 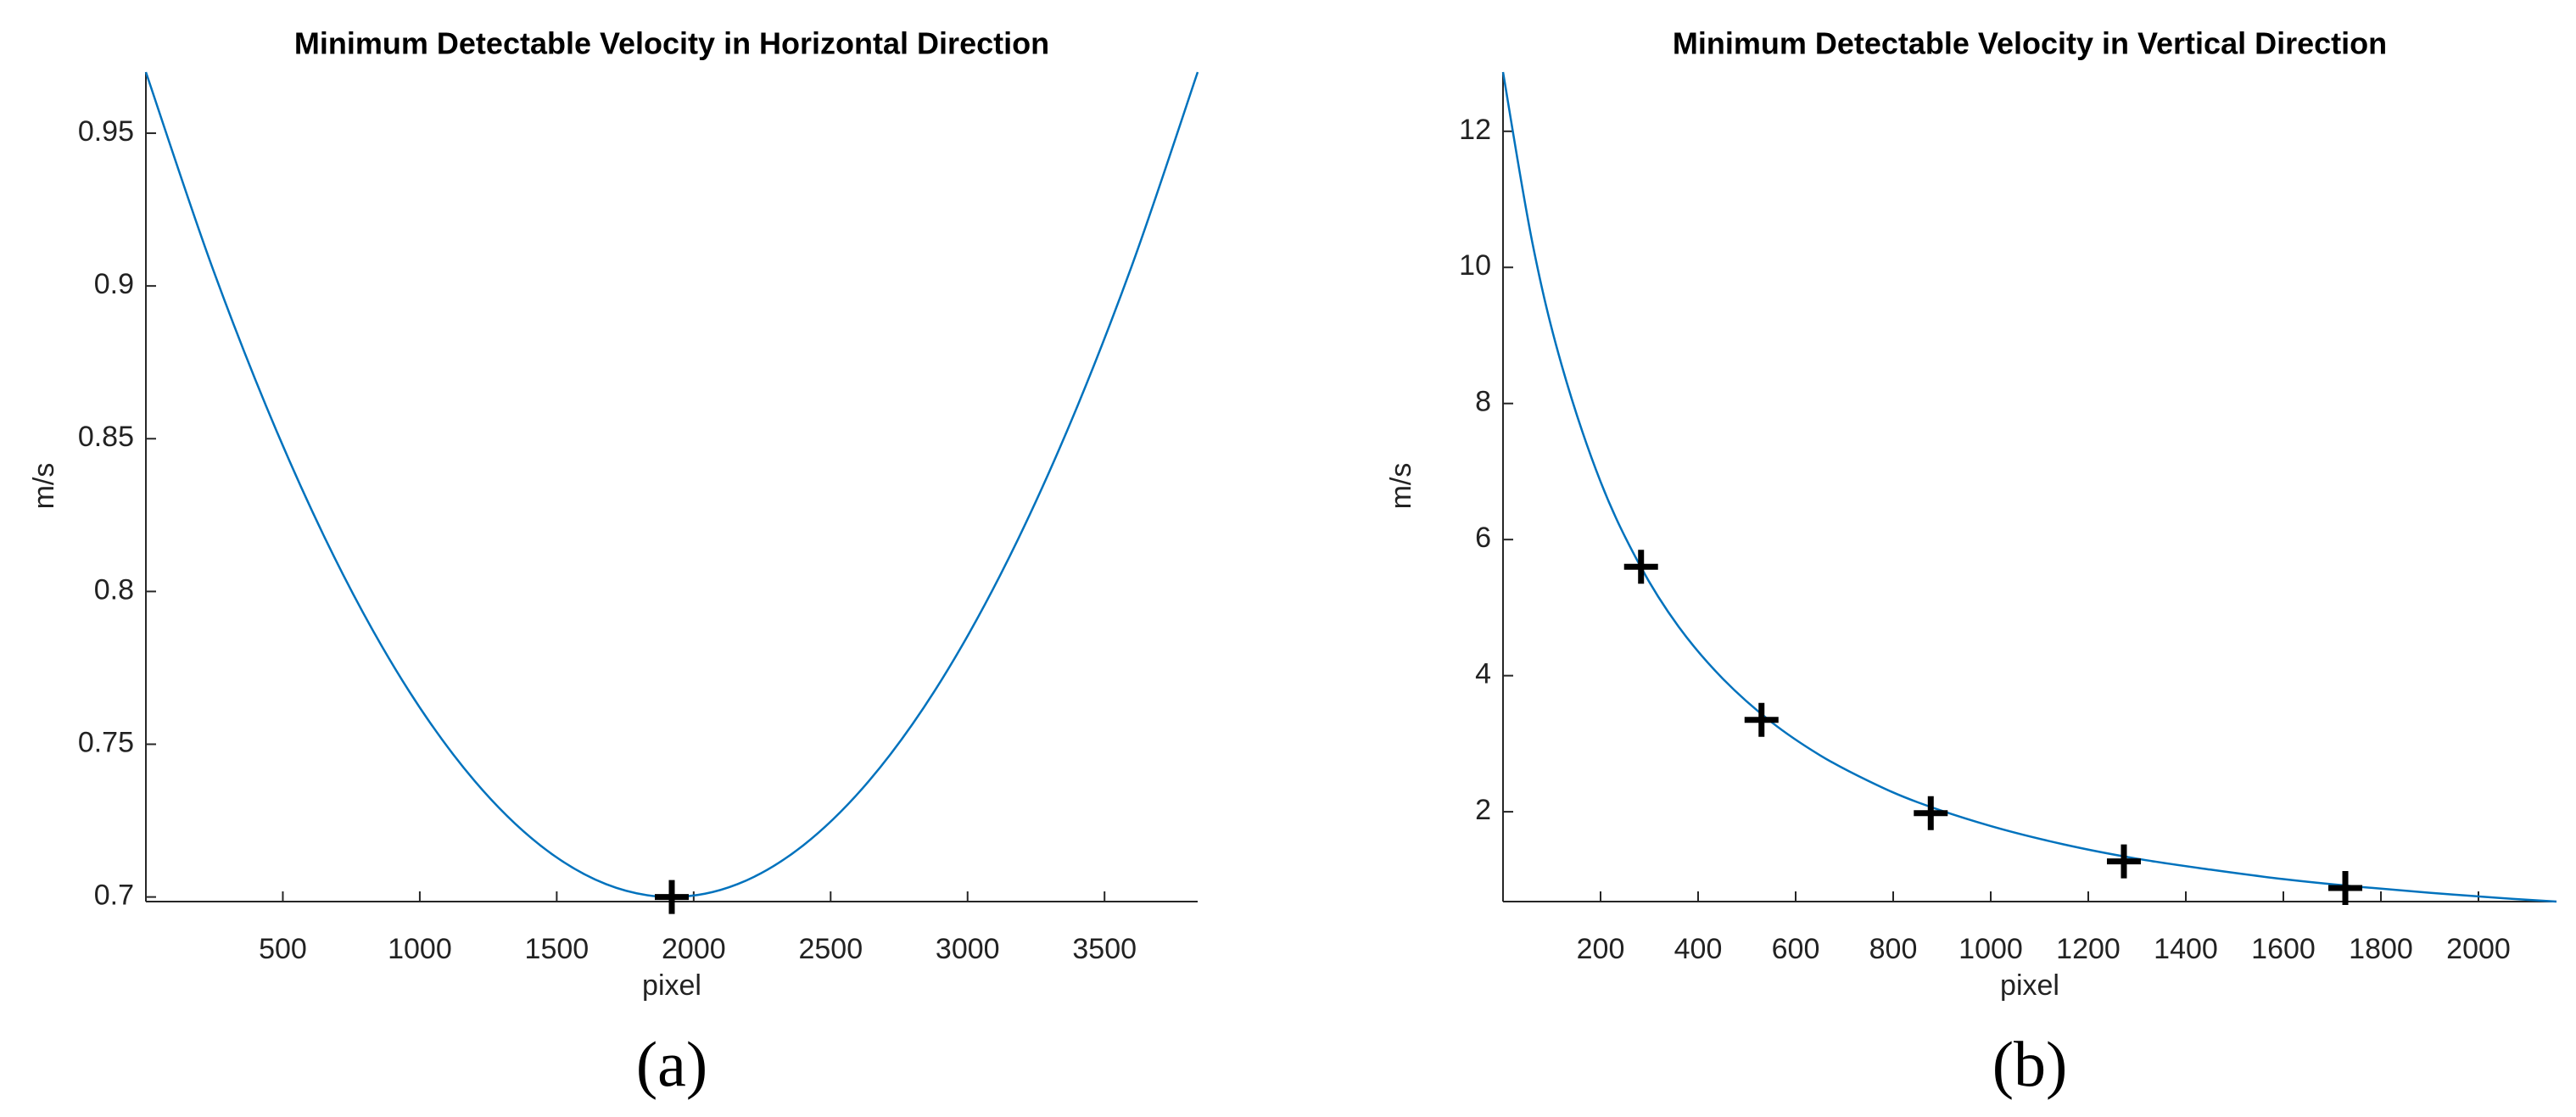 I want to click on y-tick-label: 8, so click(x=1483, y=402).